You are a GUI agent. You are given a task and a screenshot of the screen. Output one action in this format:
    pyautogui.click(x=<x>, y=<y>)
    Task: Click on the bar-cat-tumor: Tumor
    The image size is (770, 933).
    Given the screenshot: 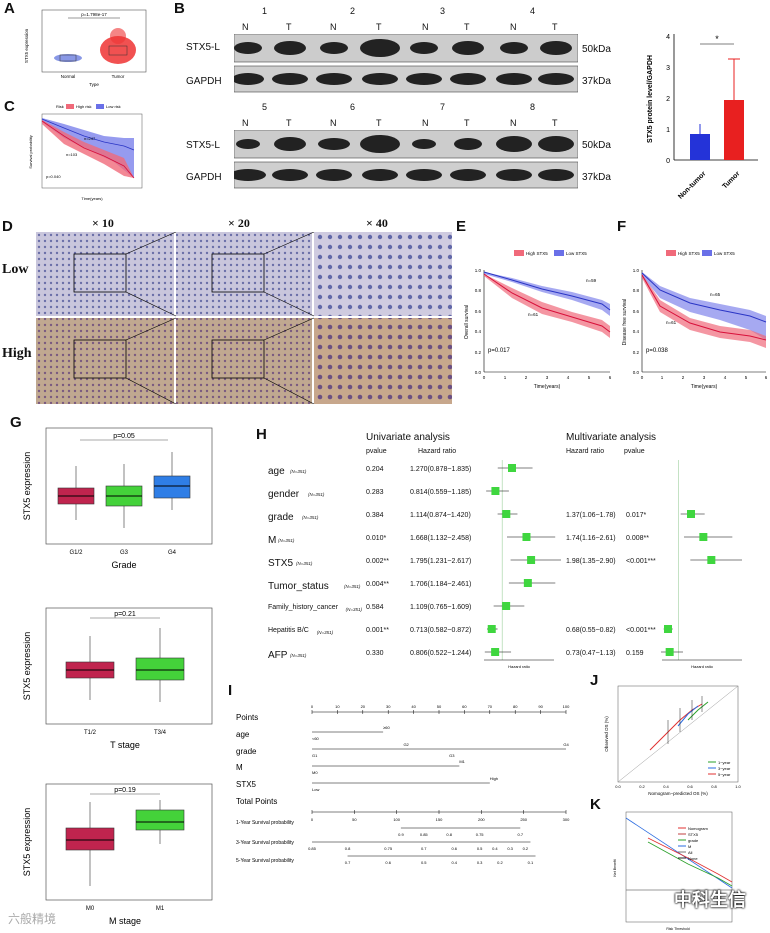 What is the action you would take?
    pyautogui.click(x=731, y=180)
    